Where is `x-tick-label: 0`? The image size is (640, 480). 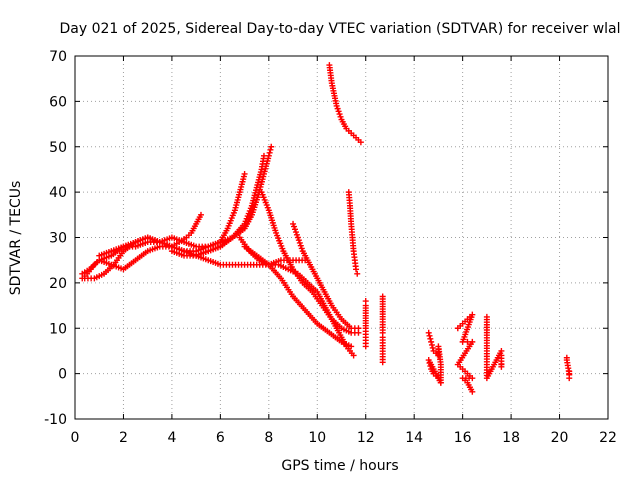 x-tick-label: 0 is located at coordinates (75, 438).